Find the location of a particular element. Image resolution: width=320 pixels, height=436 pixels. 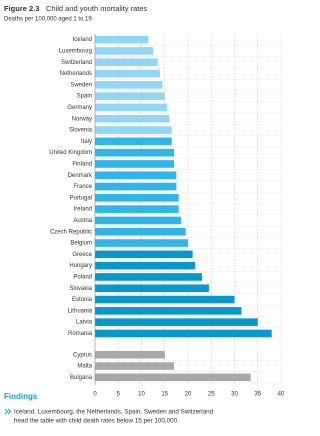

y-tick-label: United Kingdom is located at coordinates (70, 153).